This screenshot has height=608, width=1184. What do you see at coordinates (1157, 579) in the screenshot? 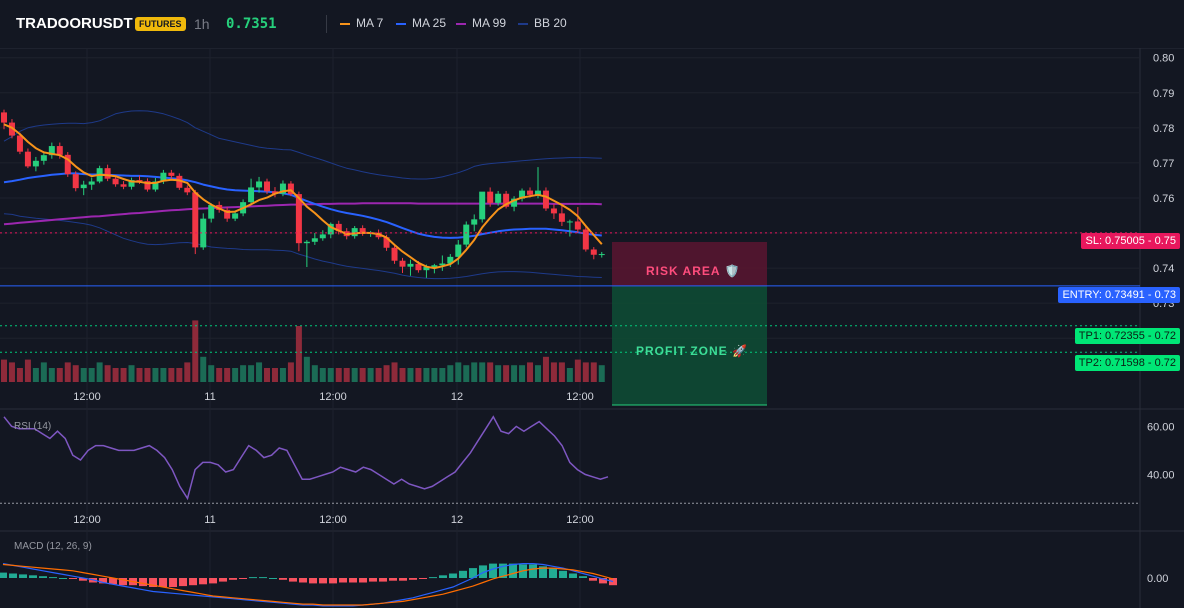
I see `macd-tick-label: 0.00` at bounding box center [1157, 579].